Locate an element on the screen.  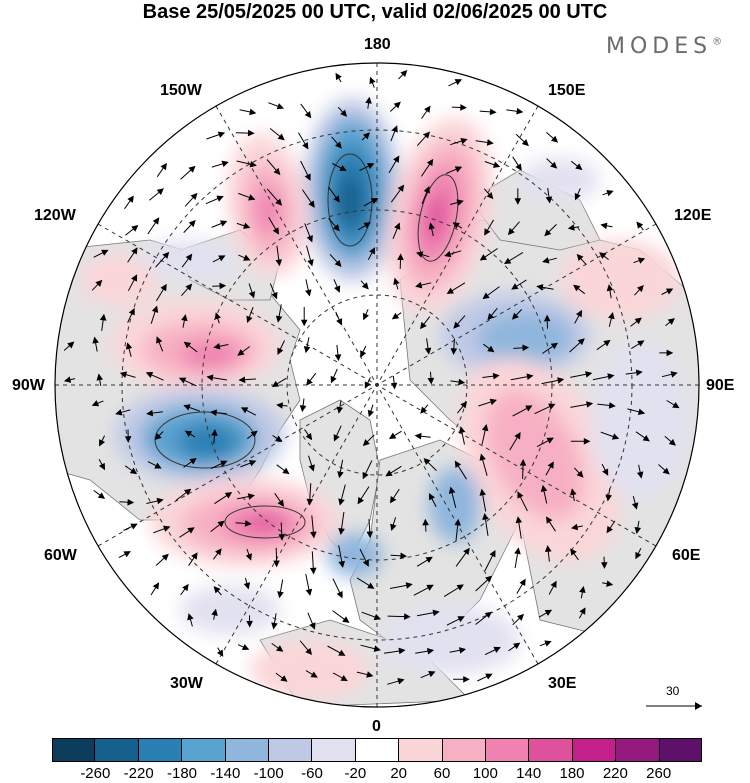
colorbar-tick-label: 140 is located at coordinates (529, 773).